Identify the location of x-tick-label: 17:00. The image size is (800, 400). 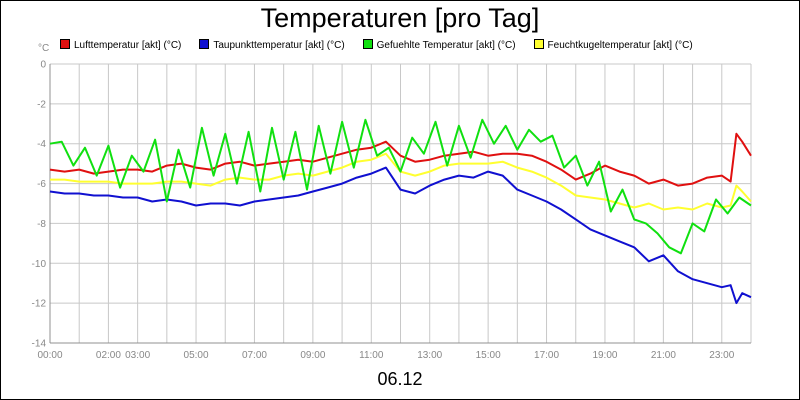
(546, 355).